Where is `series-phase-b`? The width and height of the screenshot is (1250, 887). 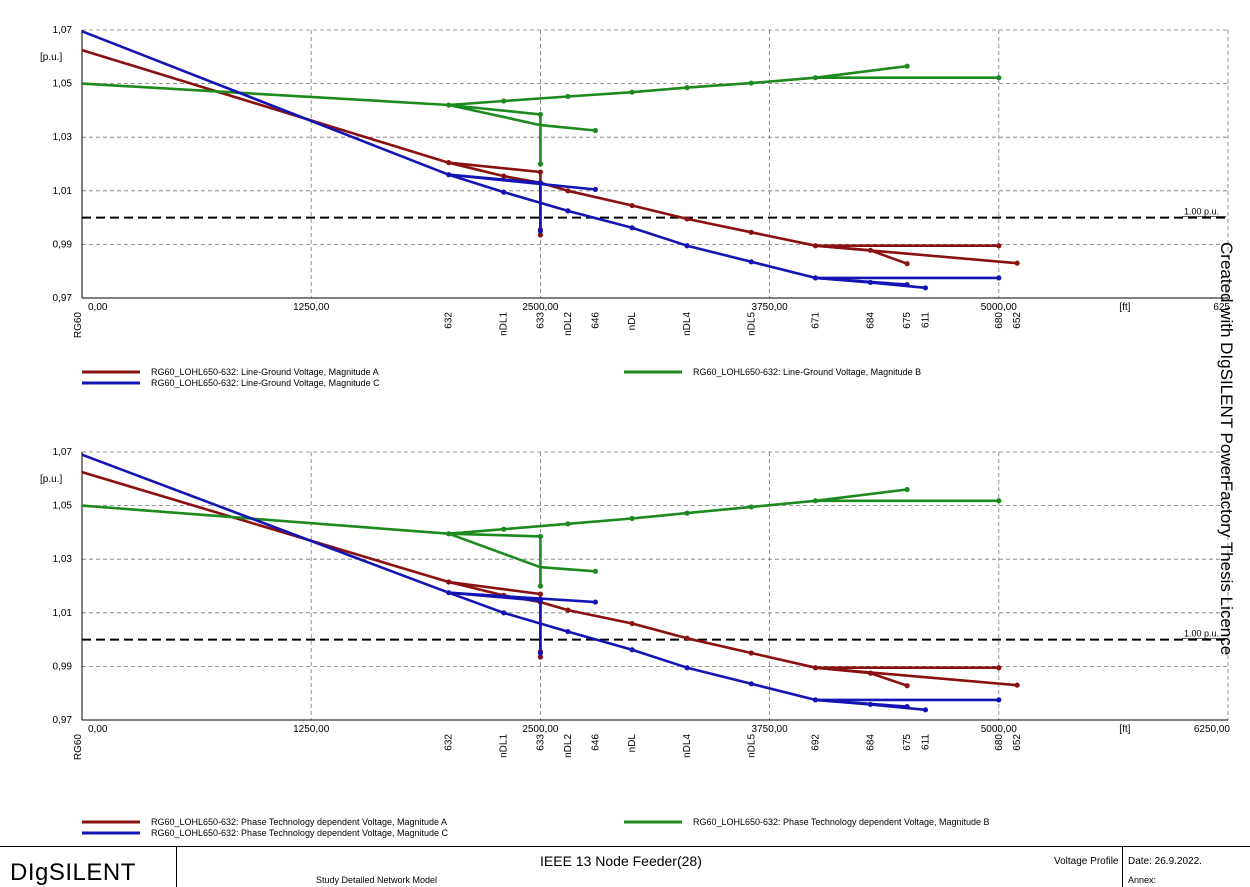 series-phase-b is located at coordinates (541, 115).